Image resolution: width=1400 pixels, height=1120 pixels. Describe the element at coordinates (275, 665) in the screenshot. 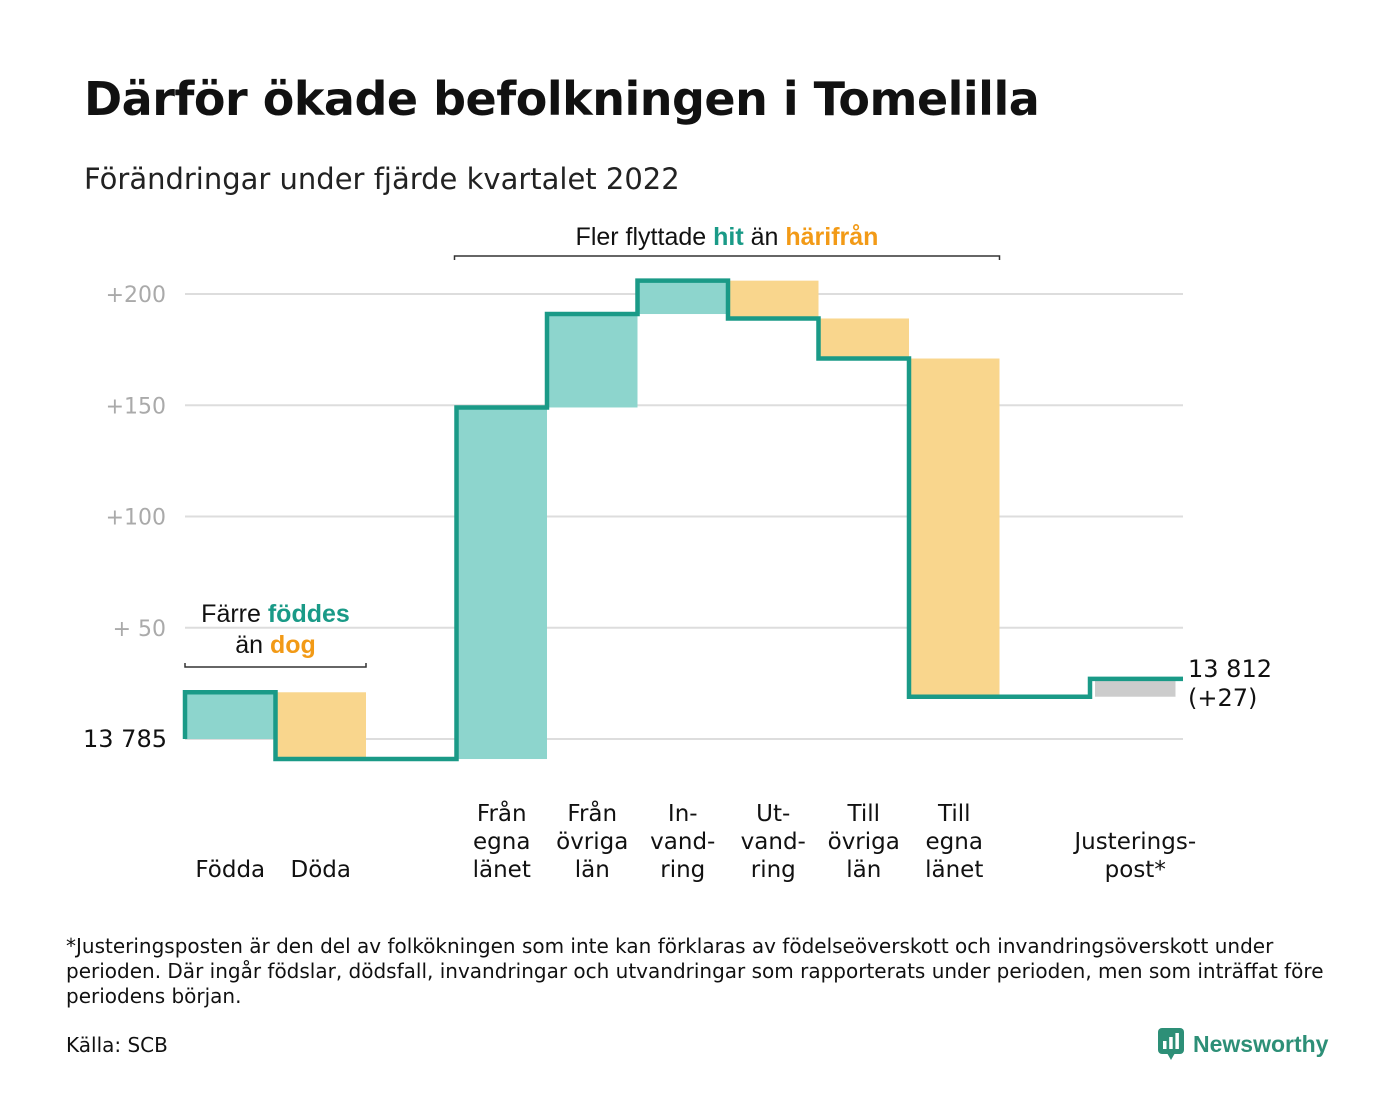

I see `births-bracket` at that location.